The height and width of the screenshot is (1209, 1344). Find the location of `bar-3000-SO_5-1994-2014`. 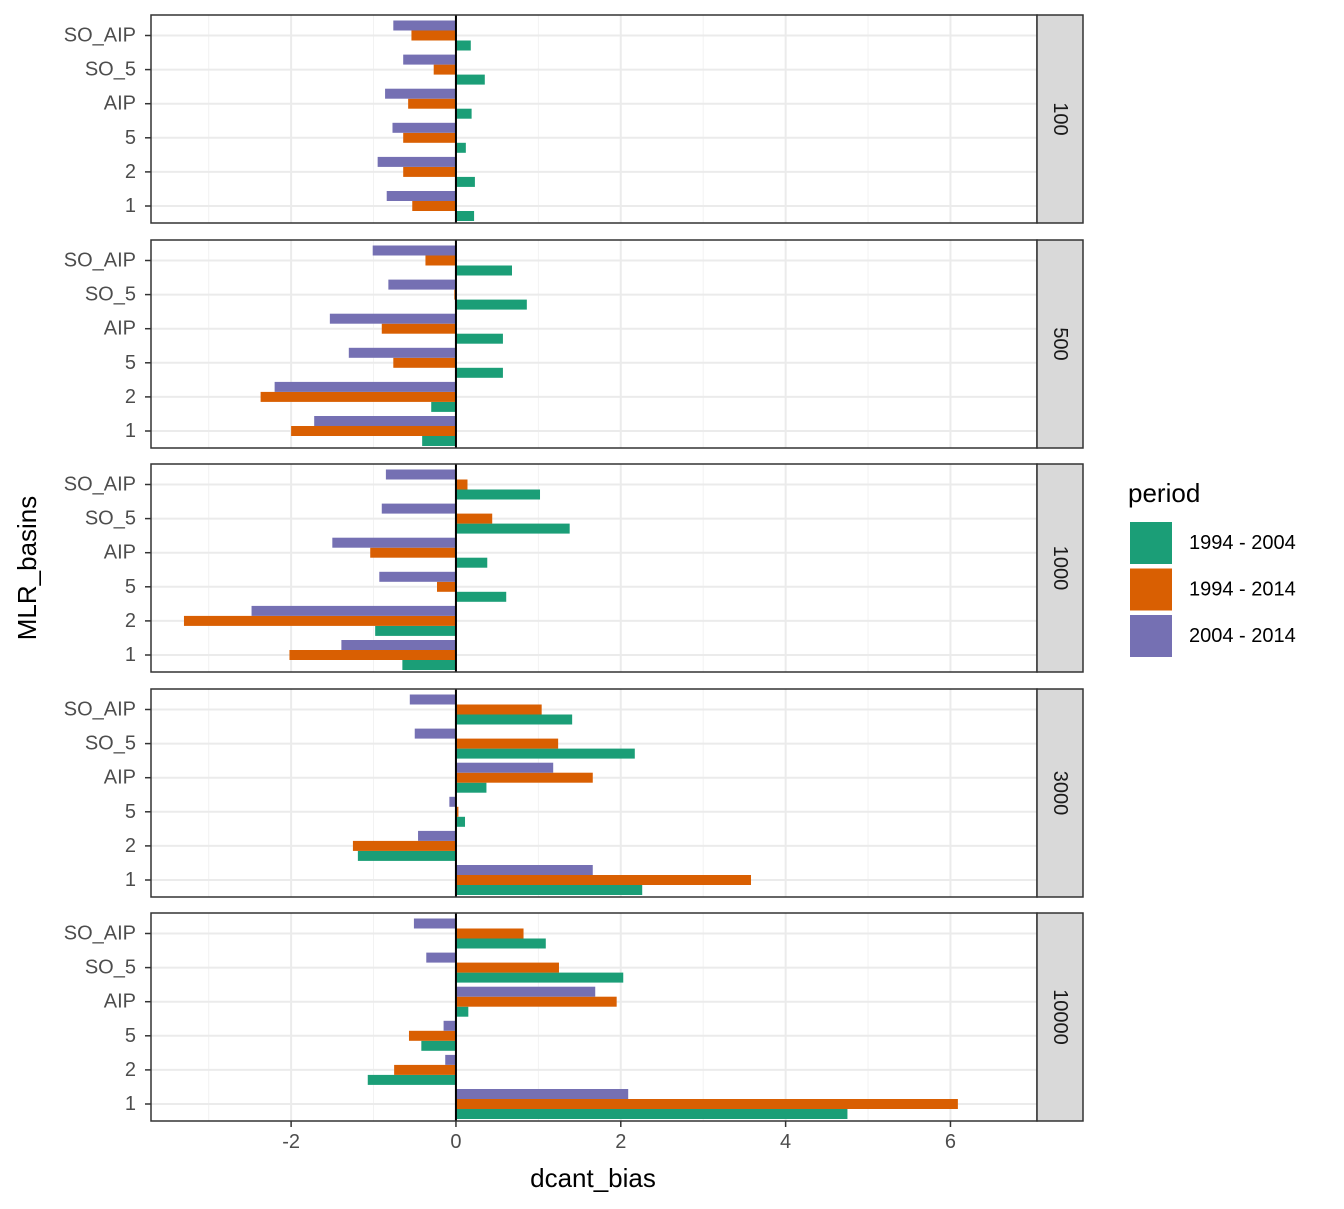

bar-3000-SO_5-1994-2014 is located at coordinates (507, 743).